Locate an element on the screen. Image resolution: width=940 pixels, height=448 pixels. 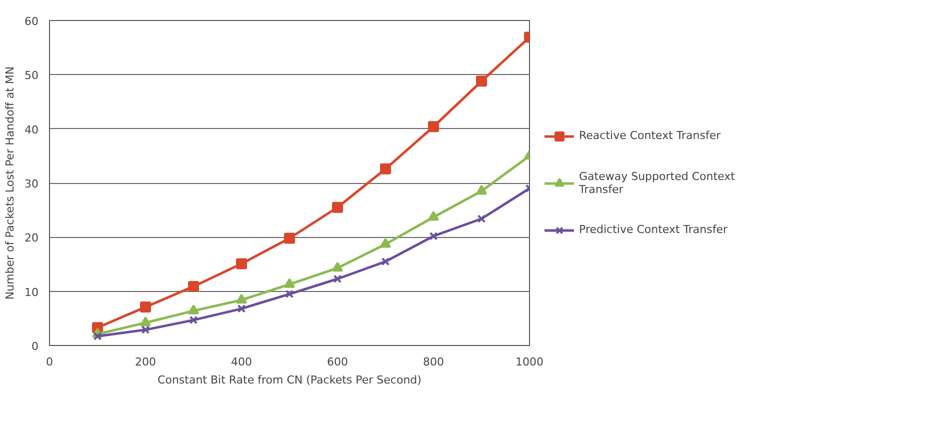
x-tick-label: 600 is located at coordinates (337, 362).